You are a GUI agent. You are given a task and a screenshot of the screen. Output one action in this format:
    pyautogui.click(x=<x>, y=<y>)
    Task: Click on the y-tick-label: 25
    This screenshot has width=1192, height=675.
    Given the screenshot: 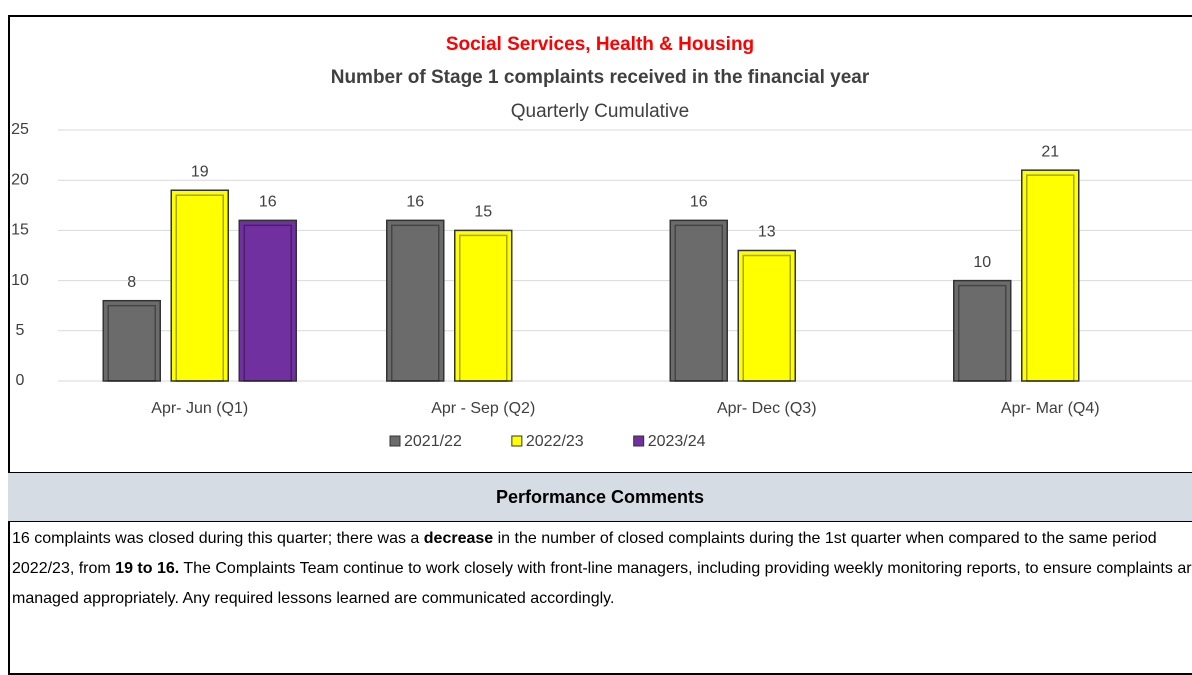 What is the action you would take?
    pyautogui.click(x=20, y=129)
    